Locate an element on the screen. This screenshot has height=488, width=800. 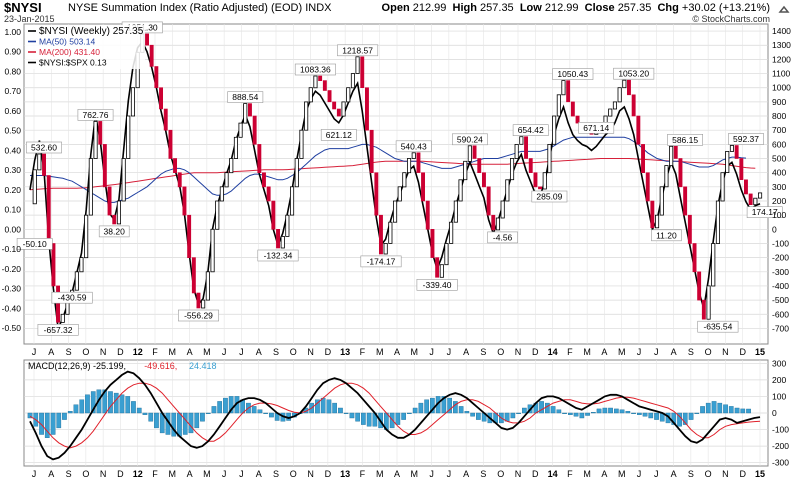
right-tick-label: -300 is located at coordinates (780, 272).